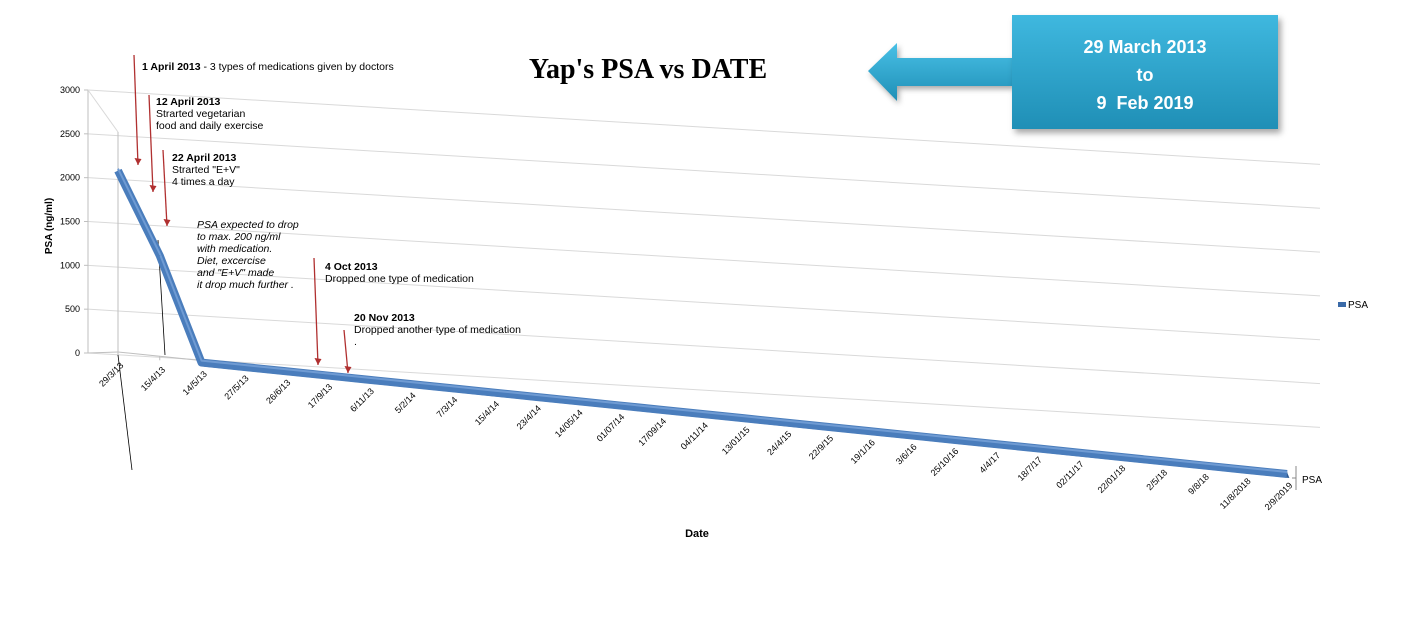 The height and width of the screenshot is (622, 1403). I want to click on annotation-text: and "E+V" made, so click(235, 273).